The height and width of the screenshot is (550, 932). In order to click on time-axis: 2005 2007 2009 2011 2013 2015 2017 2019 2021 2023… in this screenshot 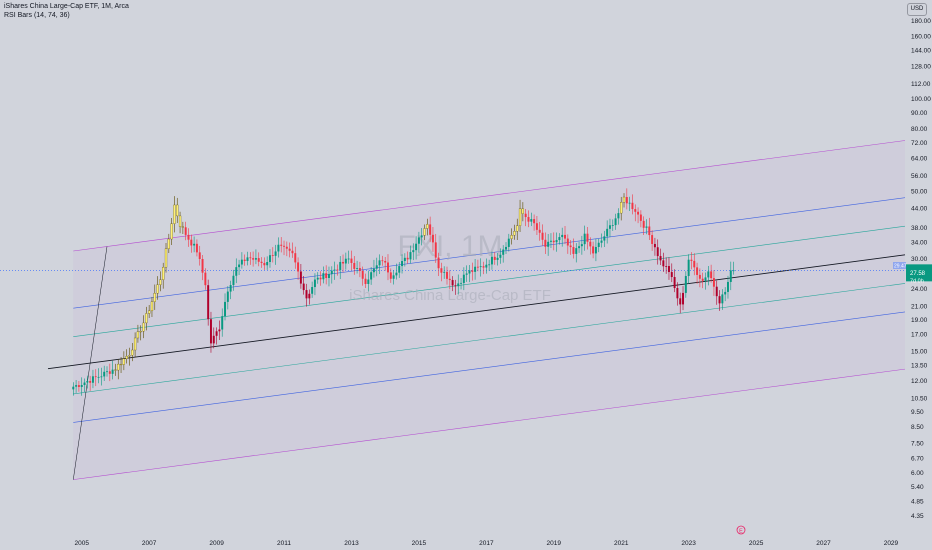, I will do `click(486, 543)`.